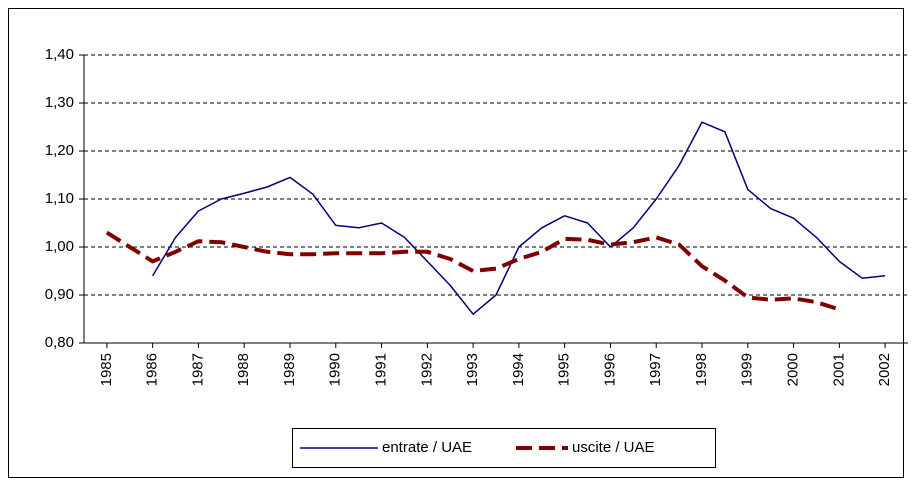  Describe the element at coordinates (59, 246) in the screenshot. I see `y-tick-label: 1,00` at that location.